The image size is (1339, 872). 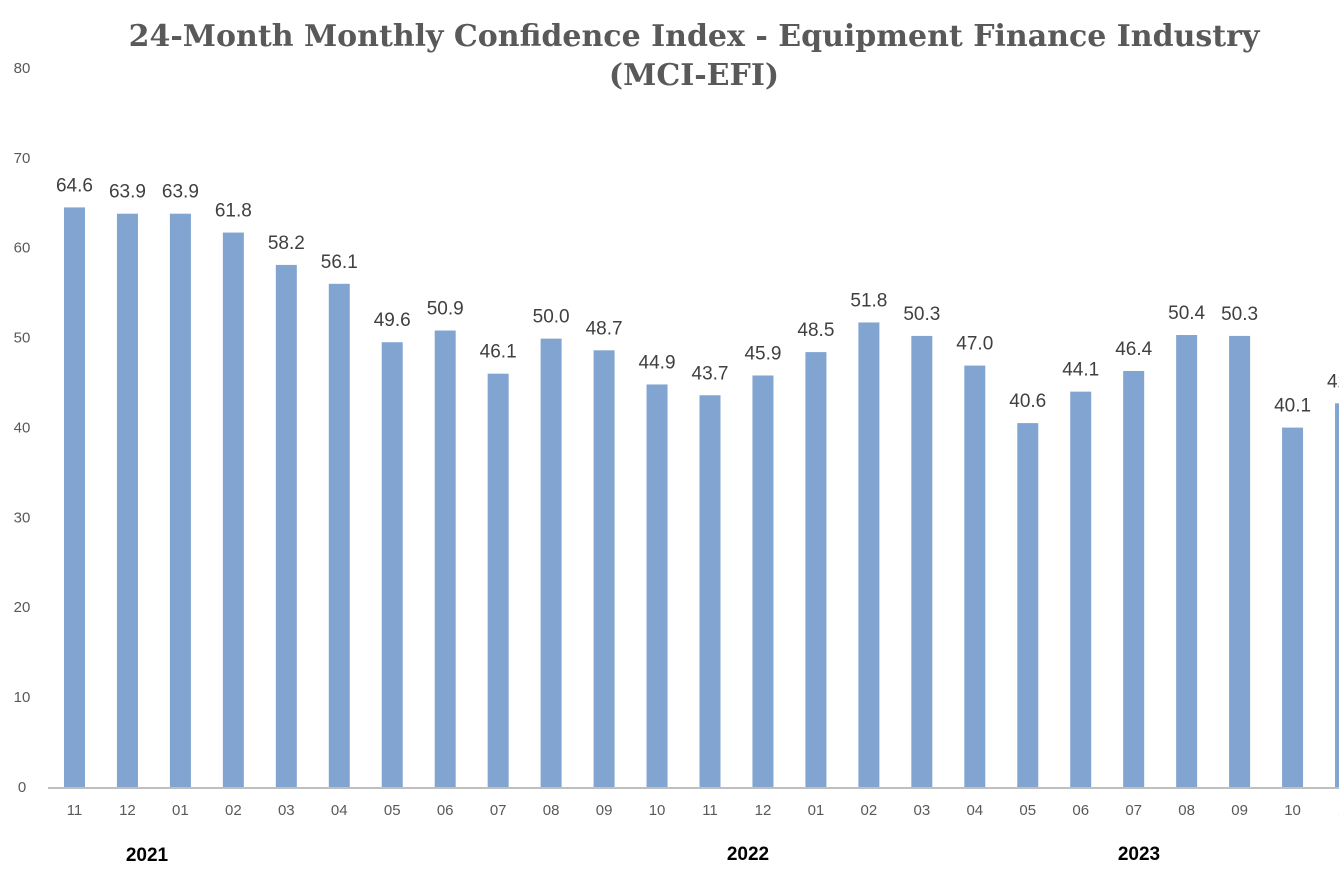 I want to click on value-label: 50.4, so click(x=1186, y=313).